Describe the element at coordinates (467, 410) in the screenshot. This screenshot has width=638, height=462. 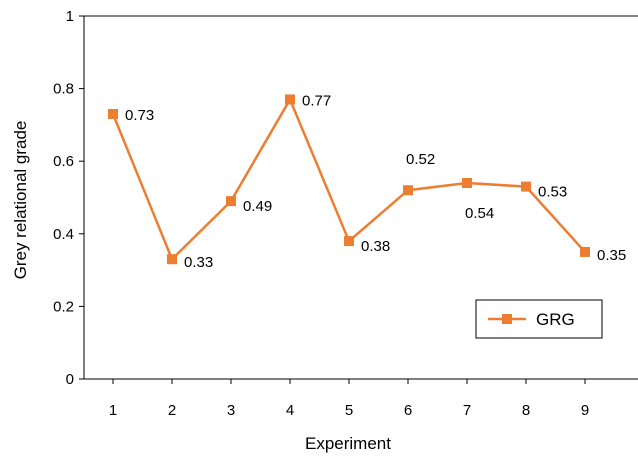
I see `x-tick-label: 7` at that location.